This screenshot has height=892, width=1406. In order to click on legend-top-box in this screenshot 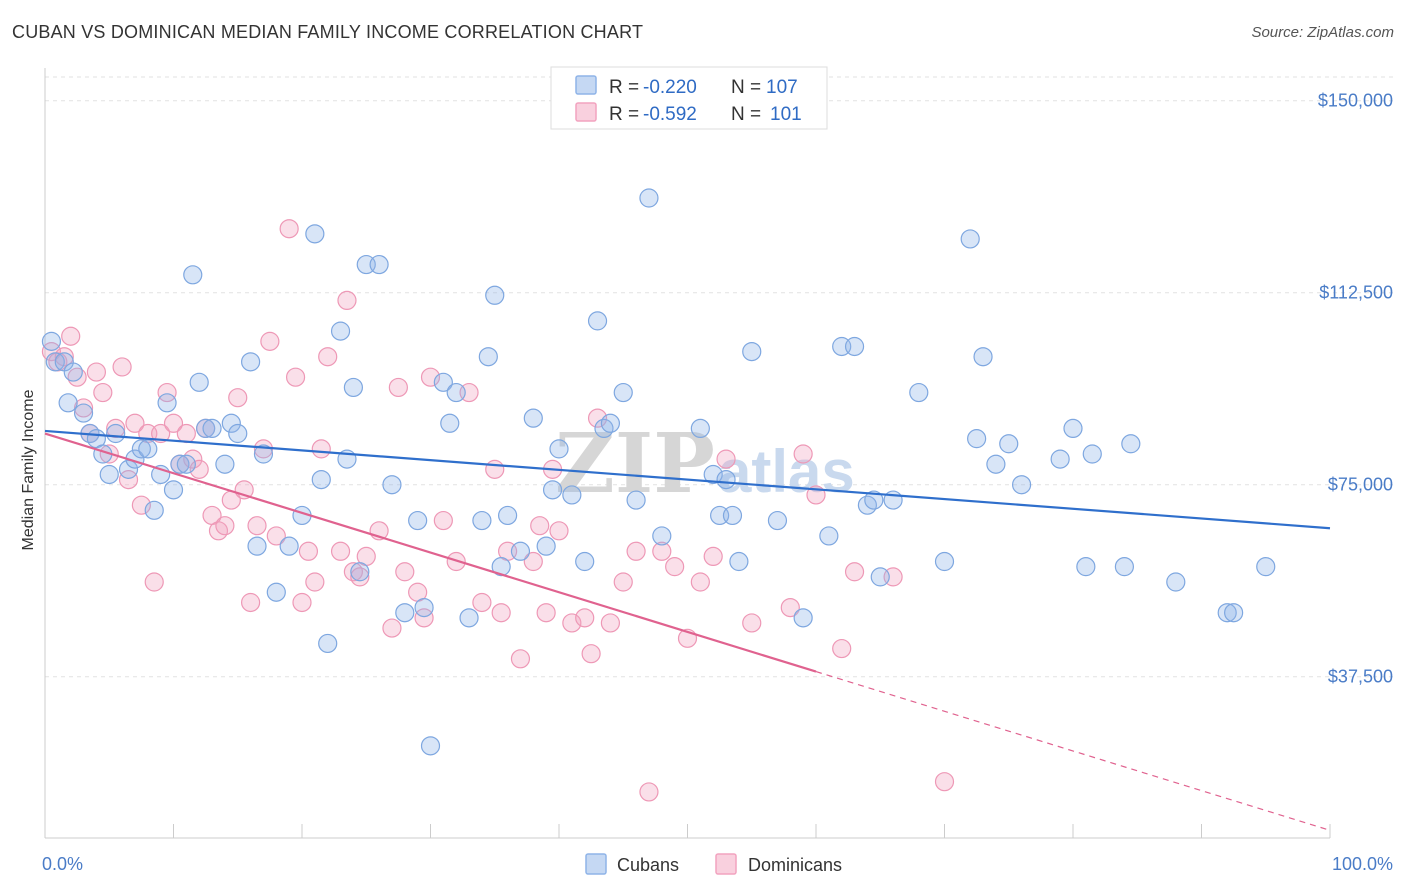, I will do `click(689, 98)`.